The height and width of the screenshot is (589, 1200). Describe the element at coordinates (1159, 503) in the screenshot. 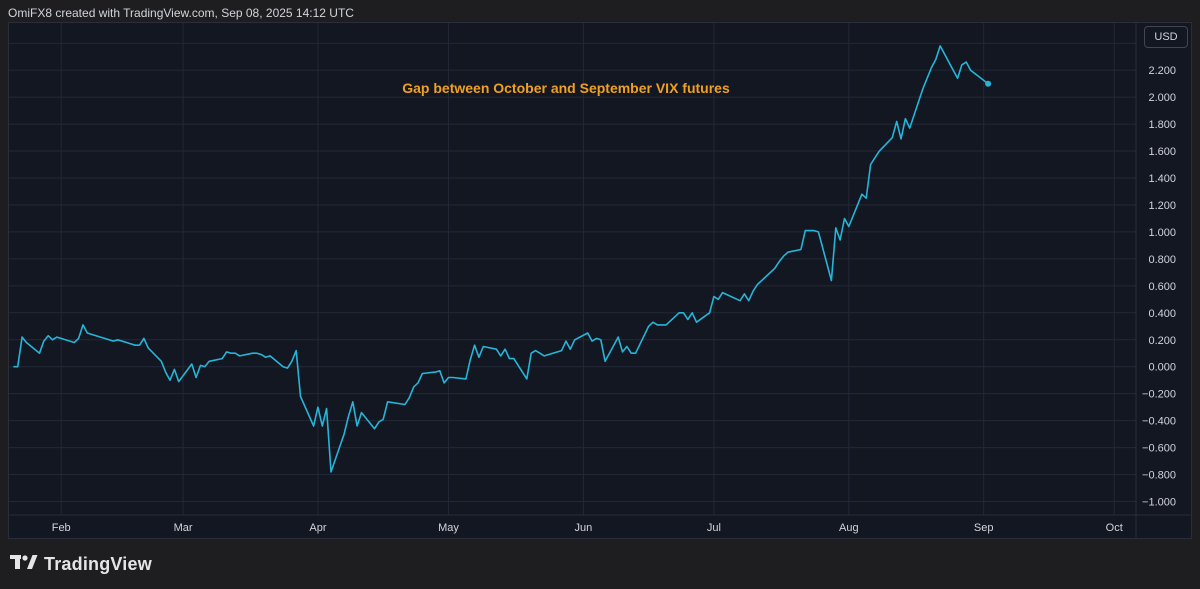

I see `y-tick-label: −1.000` at that location.